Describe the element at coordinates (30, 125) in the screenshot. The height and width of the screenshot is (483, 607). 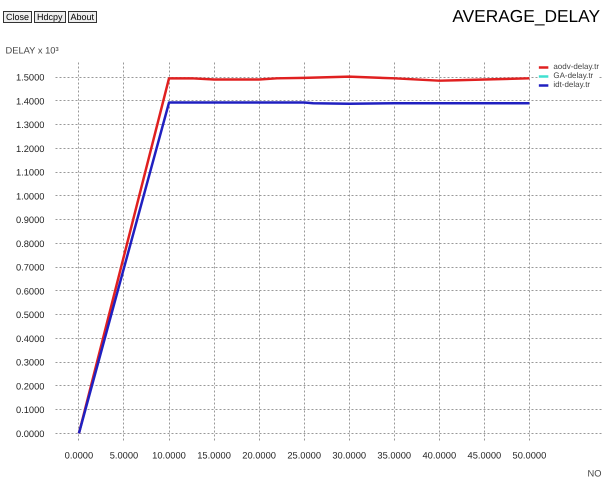
I see `y-tick-label: 1.3000` at that location.